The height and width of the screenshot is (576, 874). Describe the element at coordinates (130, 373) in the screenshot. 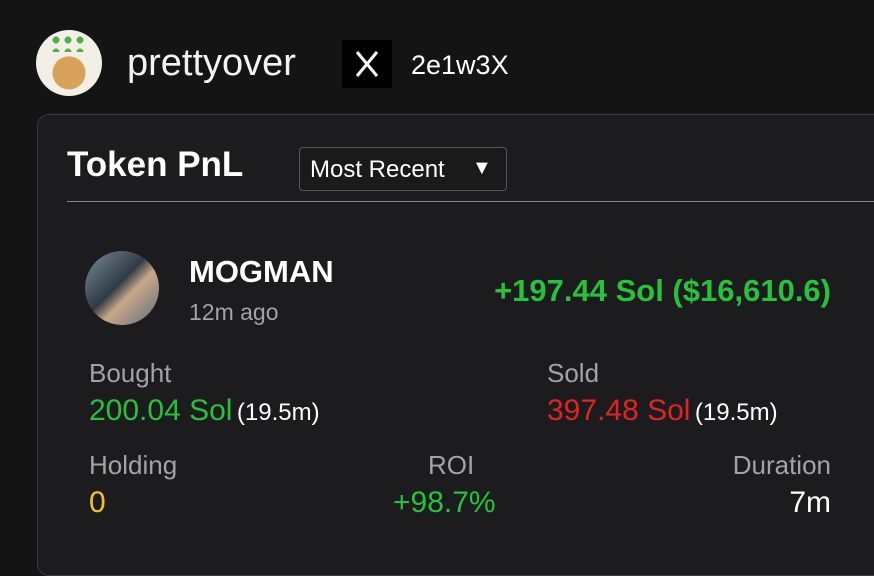

I see `bought-label: Bought` at that location.